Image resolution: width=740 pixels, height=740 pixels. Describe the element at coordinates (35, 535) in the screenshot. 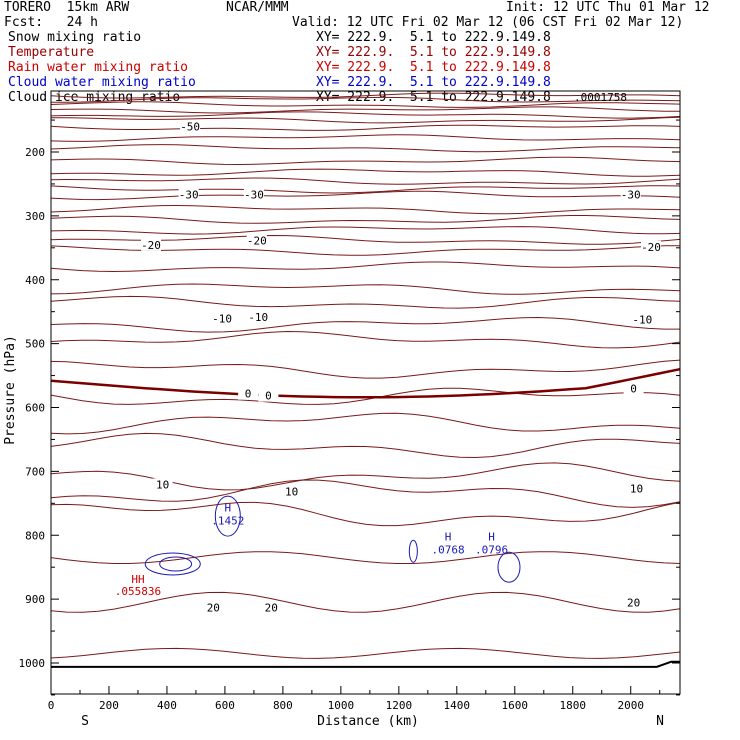

I see `y-tick-label: 800` at that location.